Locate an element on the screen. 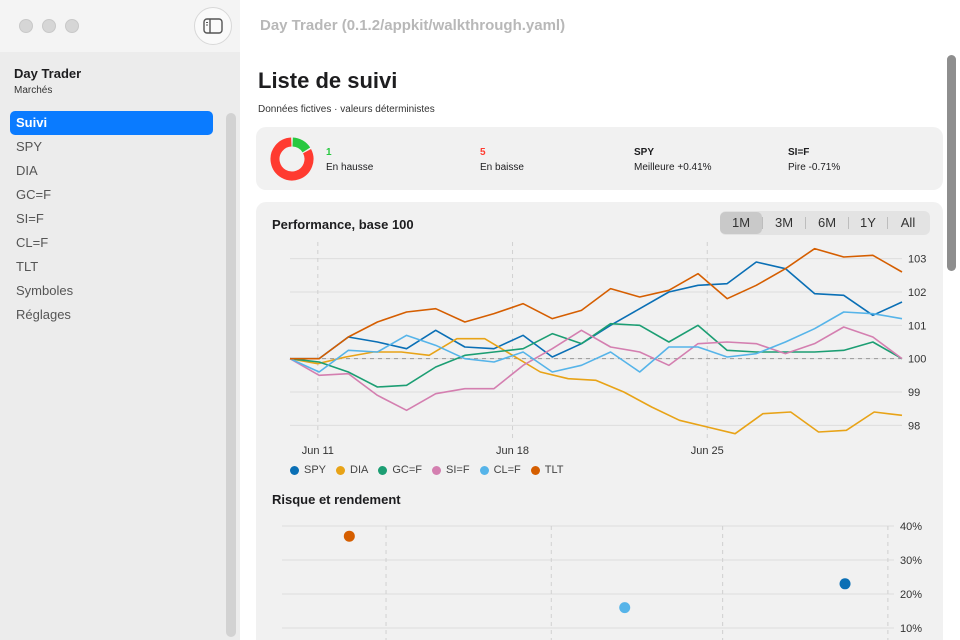 The image size is (960, 640). x-tick-label: Jun 11 is located at coordinates (318, 451).